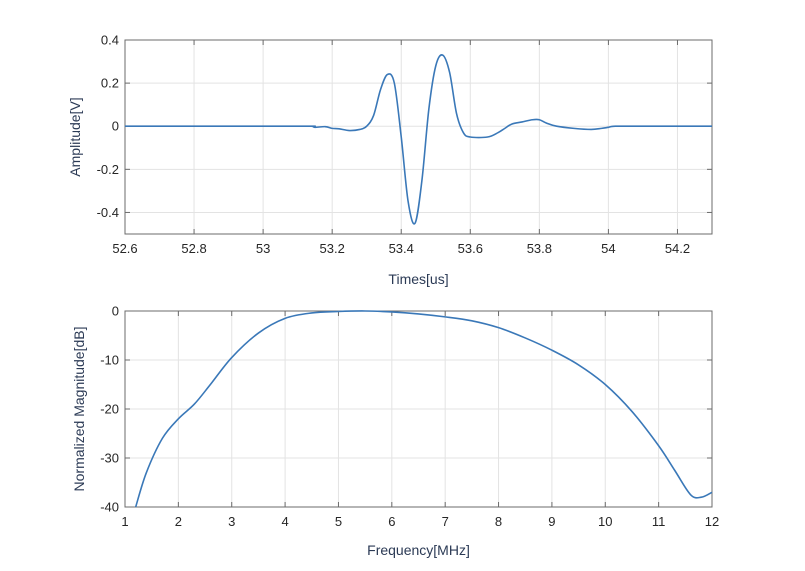 This screenshot has height=571, width=805. What do you see at coordinates (712, 521) in the screenshot?
I see `x-tick-label: 12` at bounding box center [712, 521].